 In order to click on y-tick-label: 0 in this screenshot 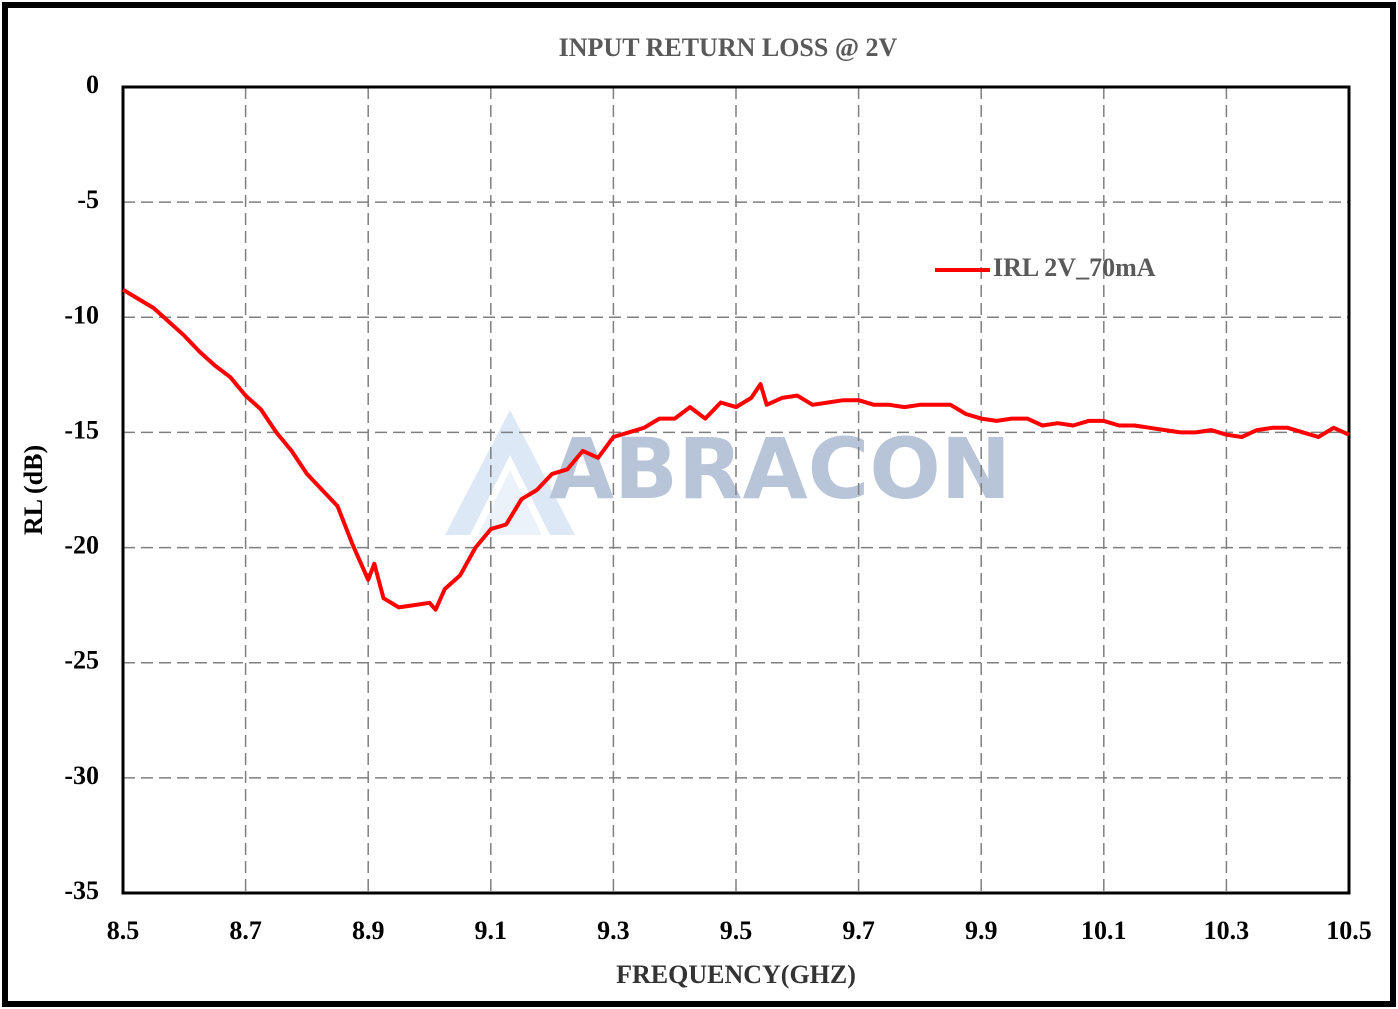, I will do `click(92, 84)`.